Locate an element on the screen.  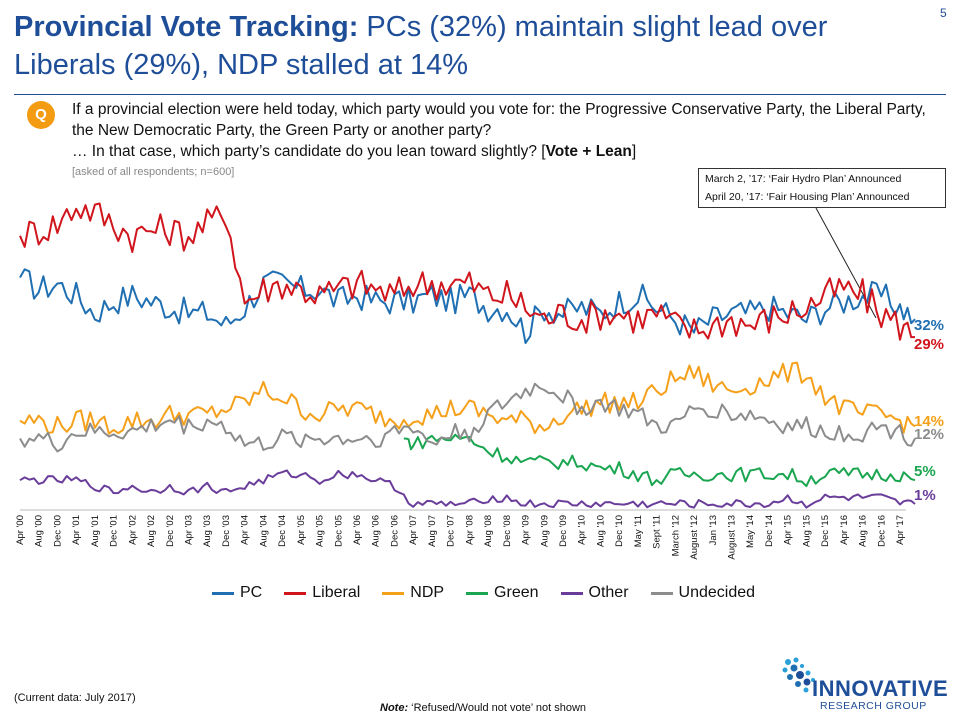
x-tick-label: August '12 is located at coordinates (694, 537).